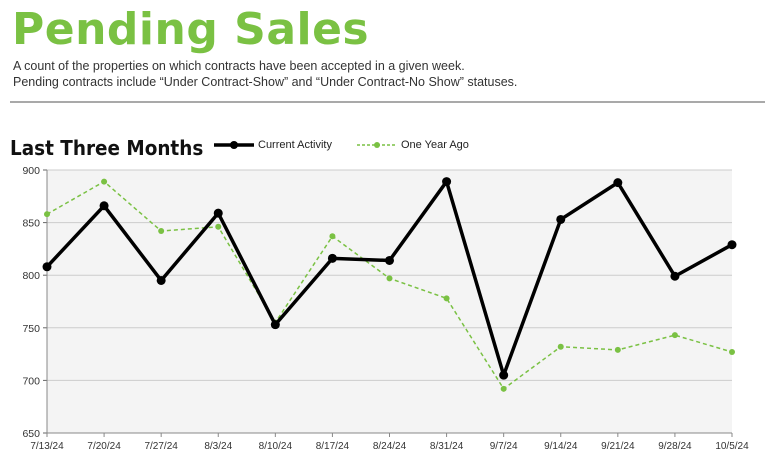 Image resolution: width=765 pixels, height=470 pixels. I want to click on x-tick-label: 8/3/24, so click(218, 446).